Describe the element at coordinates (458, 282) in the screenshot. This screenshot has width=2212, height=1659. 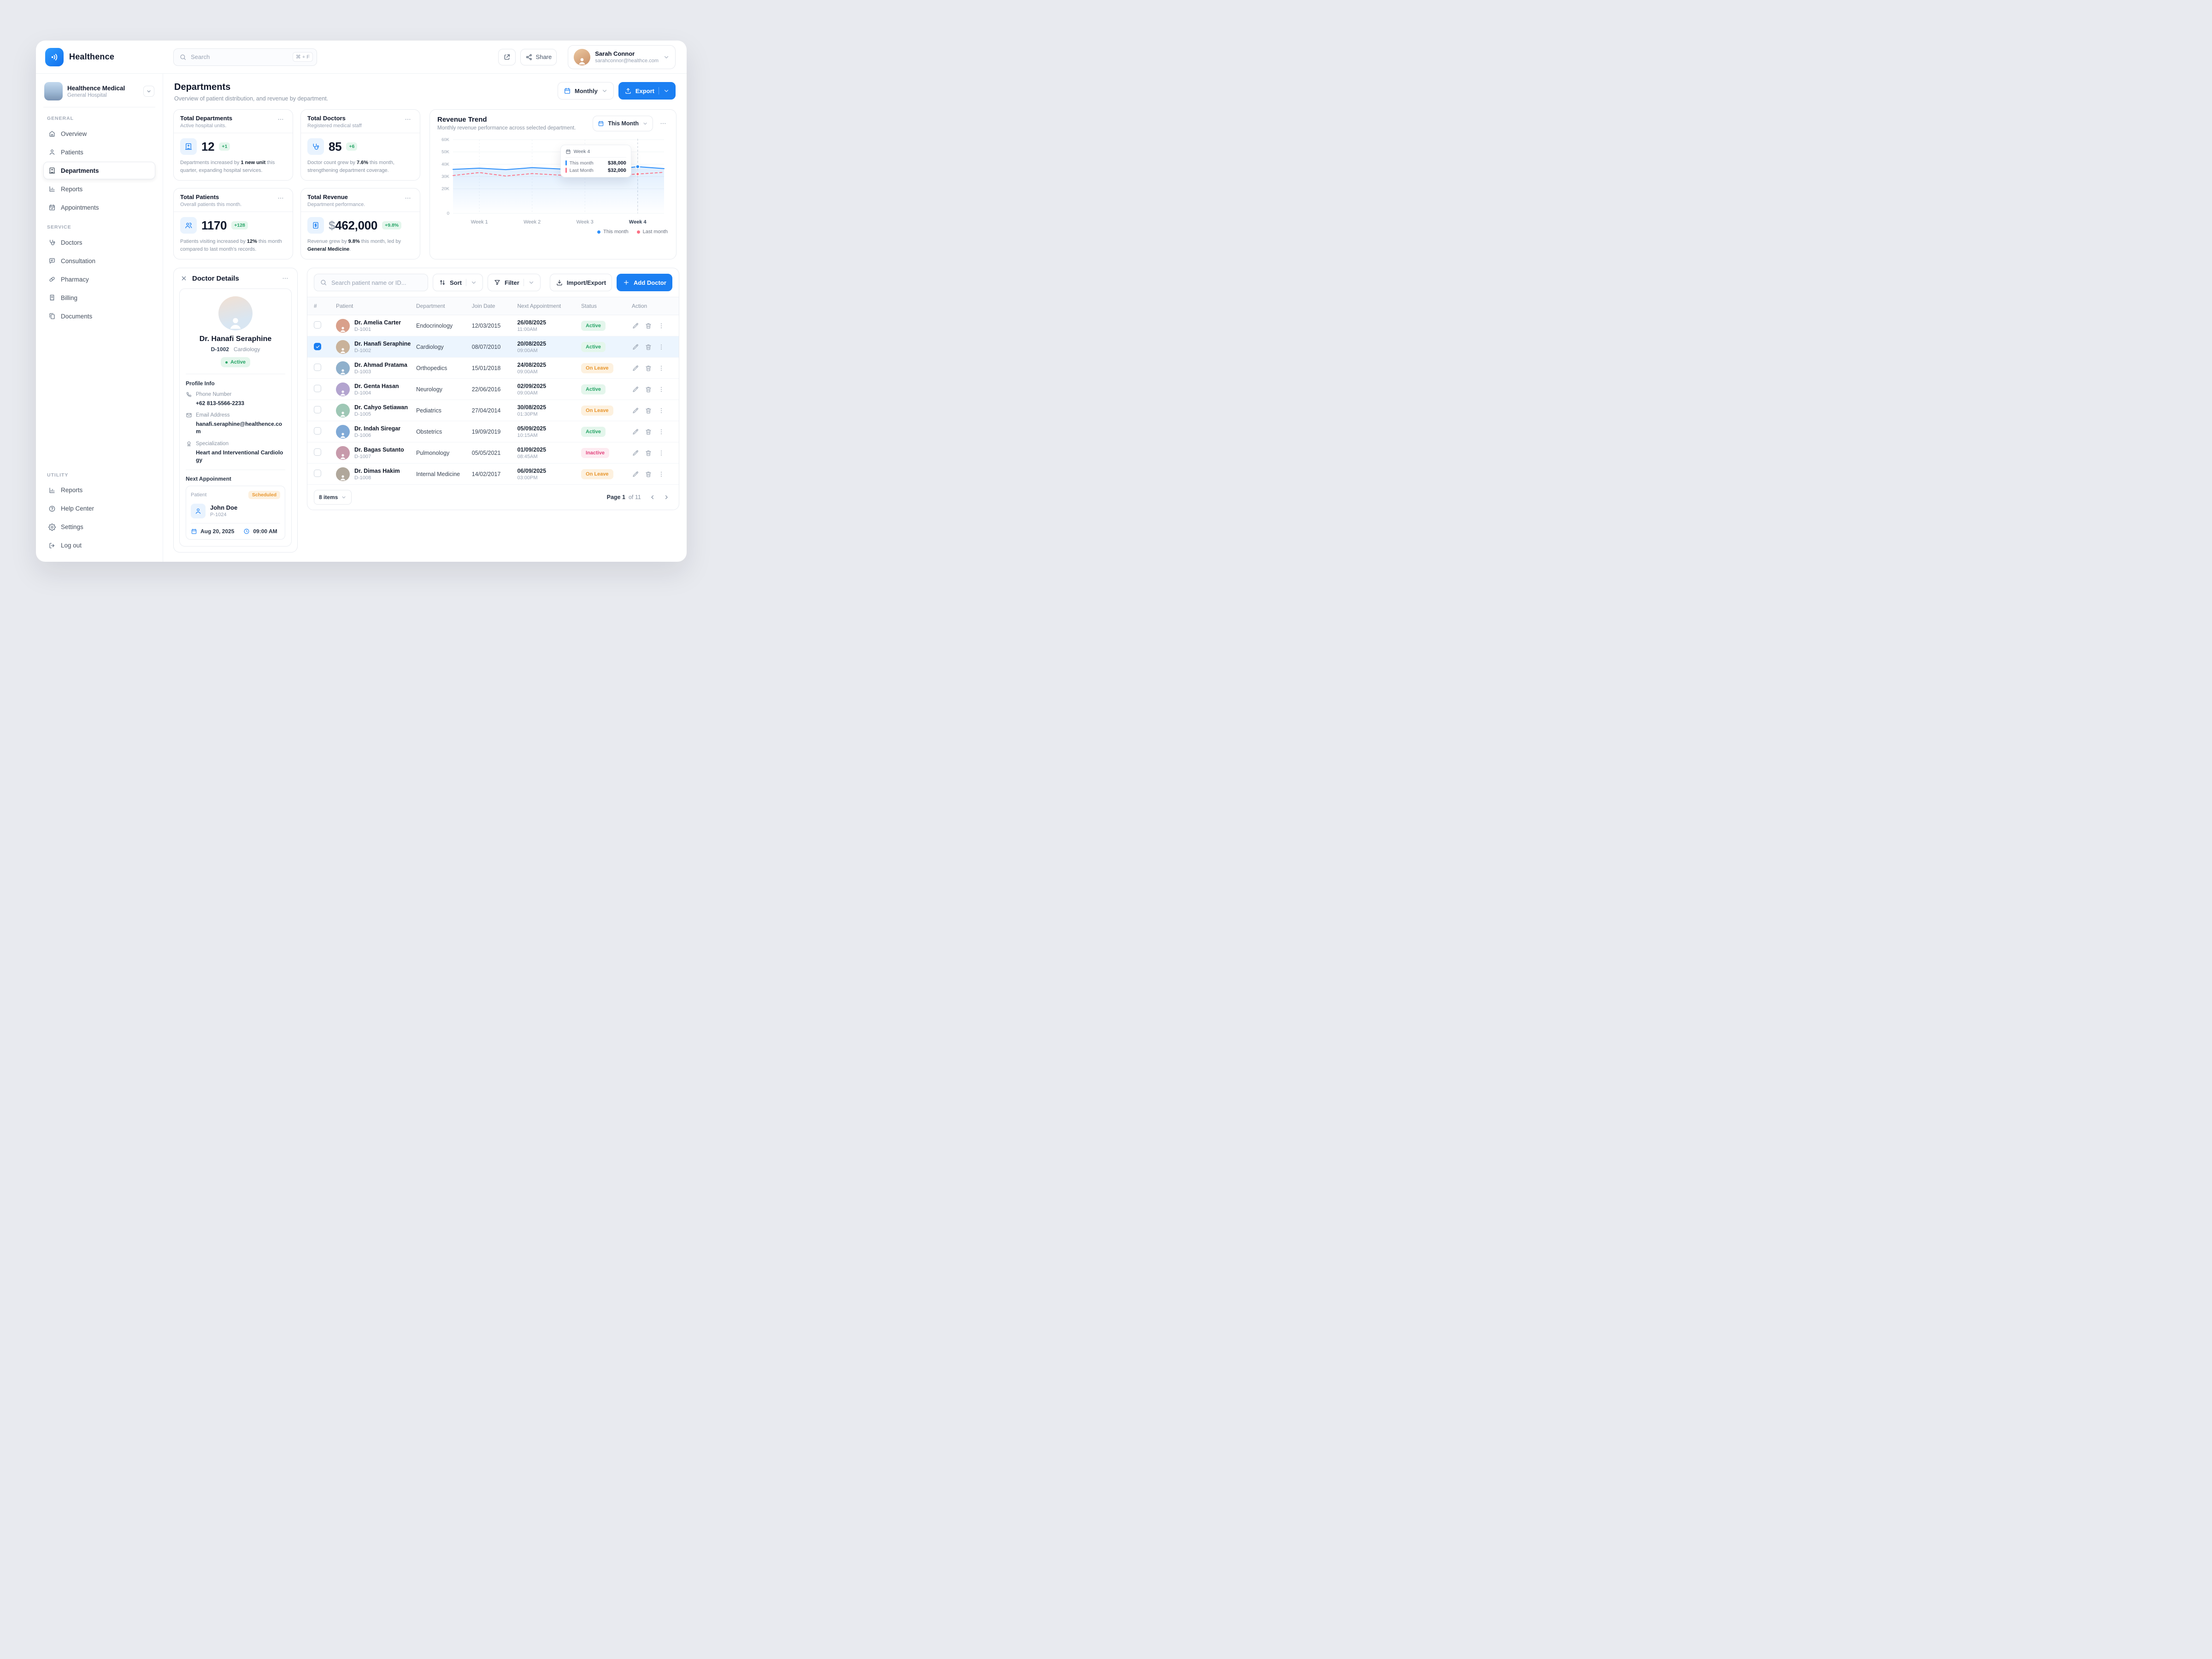
I see `sort-button: Sort` at that location.